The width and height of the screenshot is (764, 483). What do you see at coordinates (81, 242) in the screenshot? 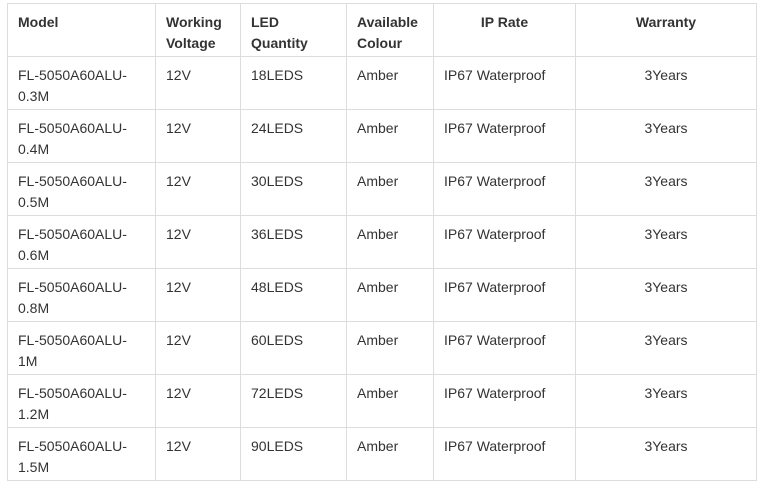
I see `table-cell: FL-5050A60ALU-0.6M` at bounding box center [81, 242].